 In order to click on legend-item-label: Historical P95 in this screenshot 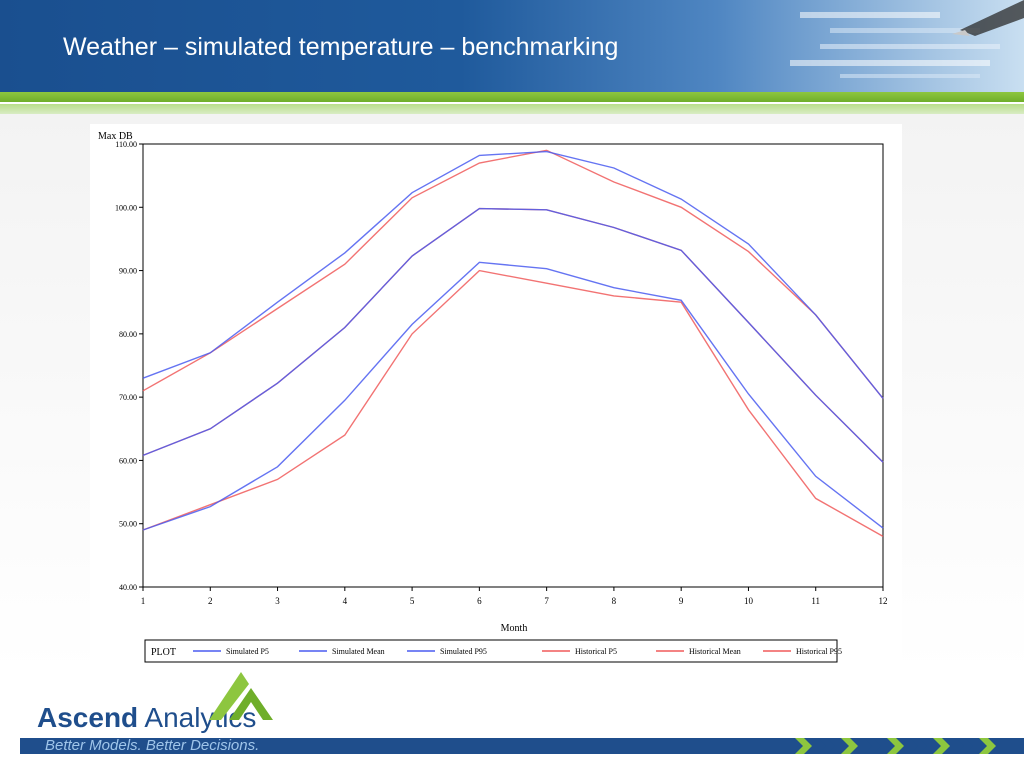, I will do `click(819, 651)`.